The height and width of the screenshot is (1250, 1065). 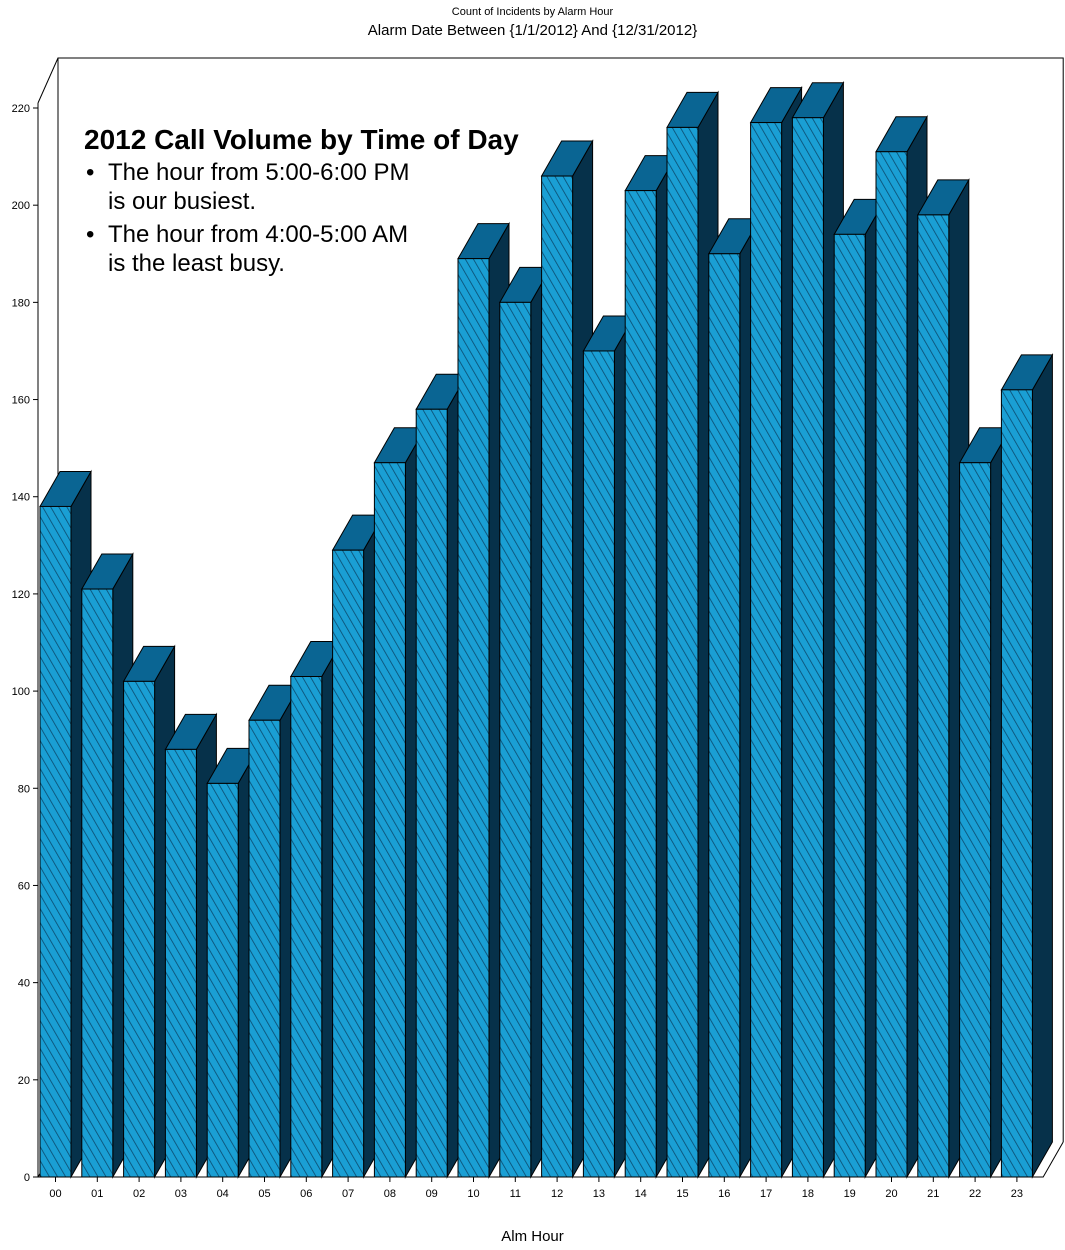 What do you see at coordinates (139, 1194) in the screenshot?
I see `x-tick-label: 02` at bounding box center [139, 1194].